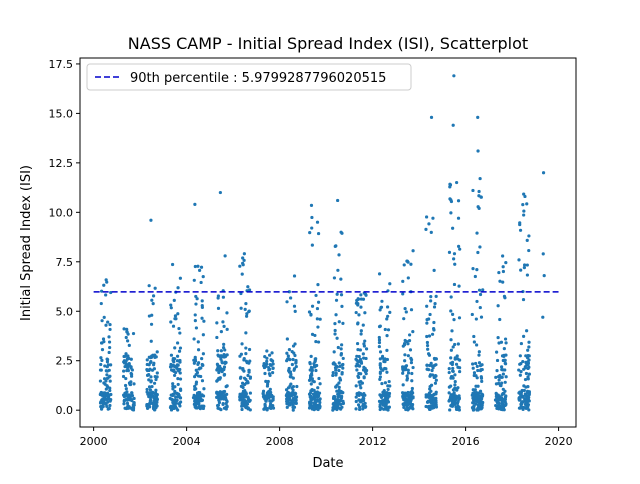 The width and height of the screenshot is (640, 484). I want to click on y-axis: 0.0 2.5 5.0 7.5 10.0 12.5 15.0 17.5, so click(64, 237).